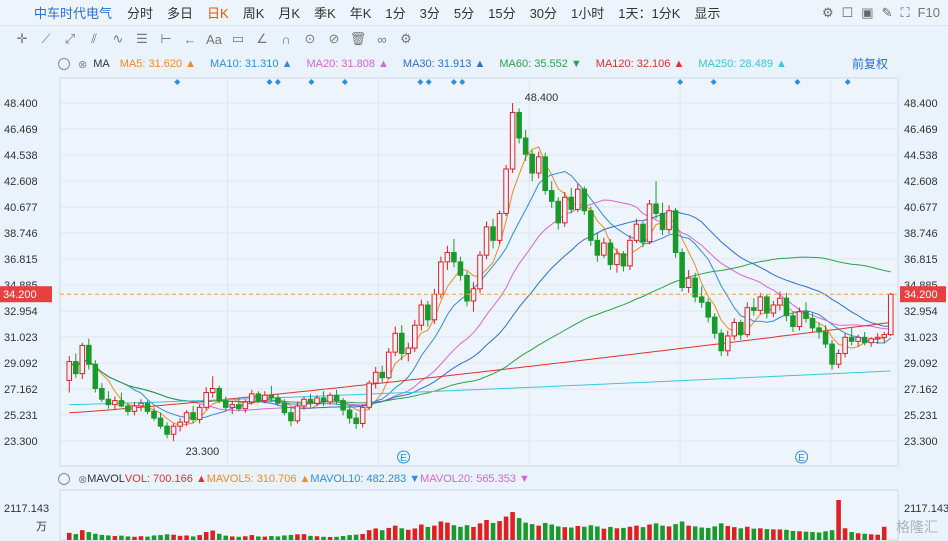 The width and height of the screenshot is (948, 541). What do you see at coordinates (218, 13) in the screenshot?
I see `tab-2: 日K` at bounding box center [218, 13].